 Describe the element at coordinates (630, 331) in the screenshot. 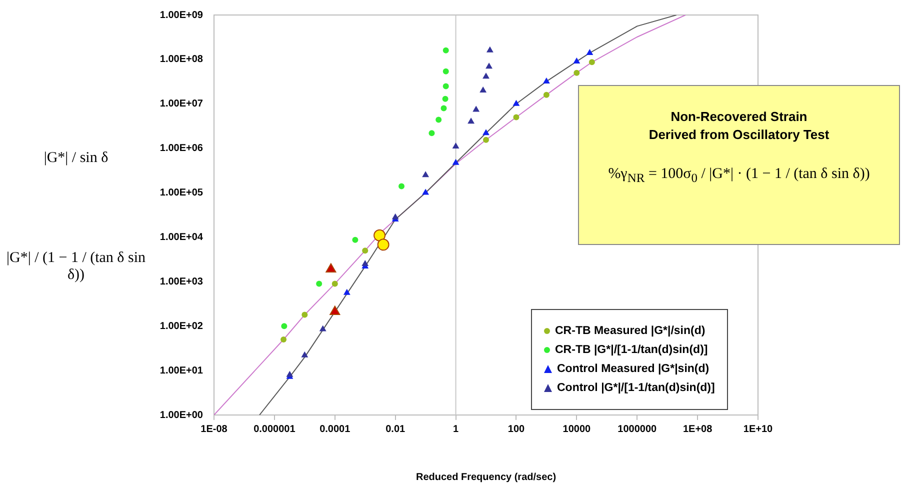

I see `legend-label: CR-TB Measured |G*|/sin(d)` at that location.